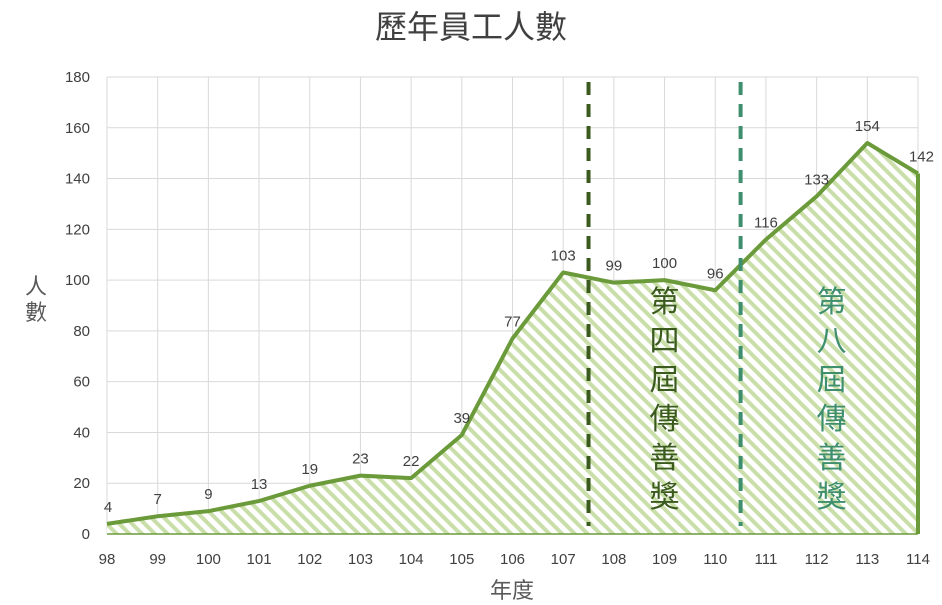  I want to click on data-label: 13, so click(259, 484).